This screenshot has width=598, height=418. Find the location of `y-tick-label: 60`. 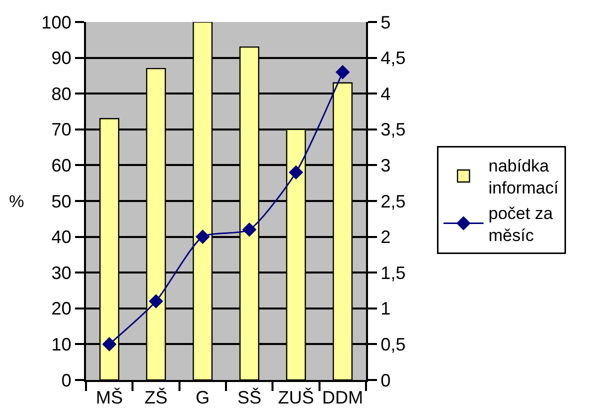

y-tick-label: 60 is located at coordinates (61, 166).